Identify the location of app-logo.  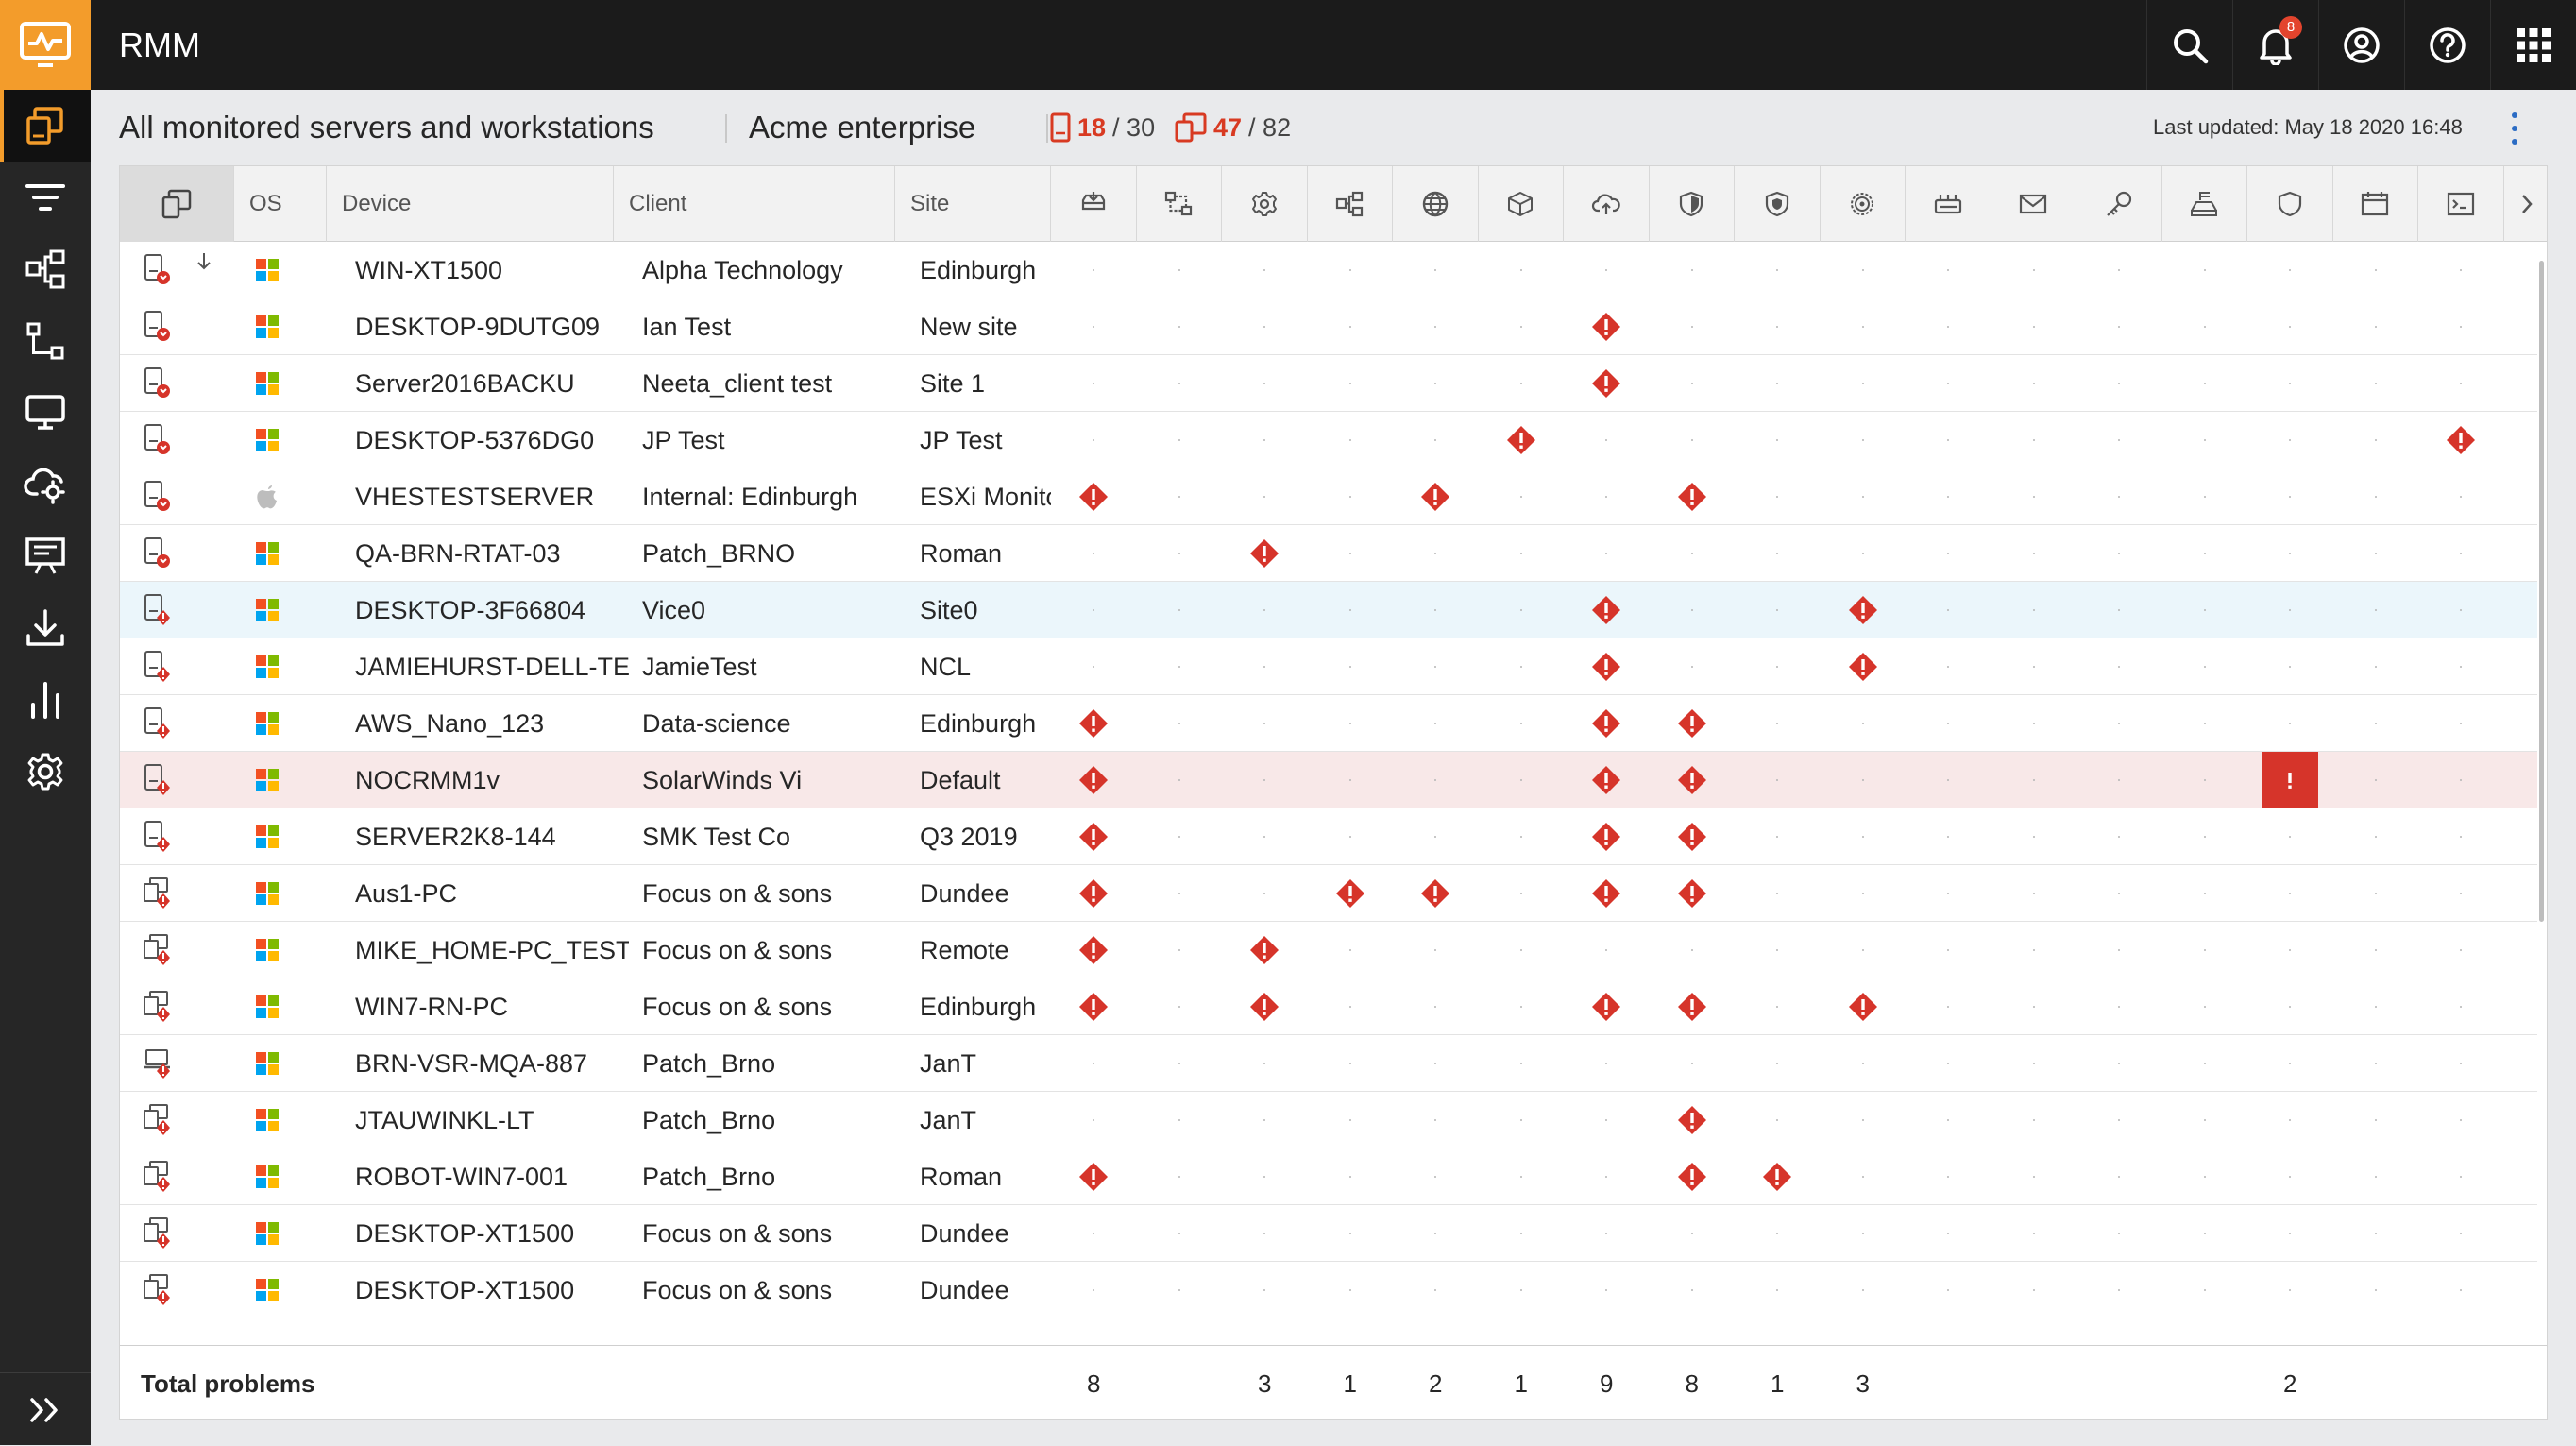
(45, 45).